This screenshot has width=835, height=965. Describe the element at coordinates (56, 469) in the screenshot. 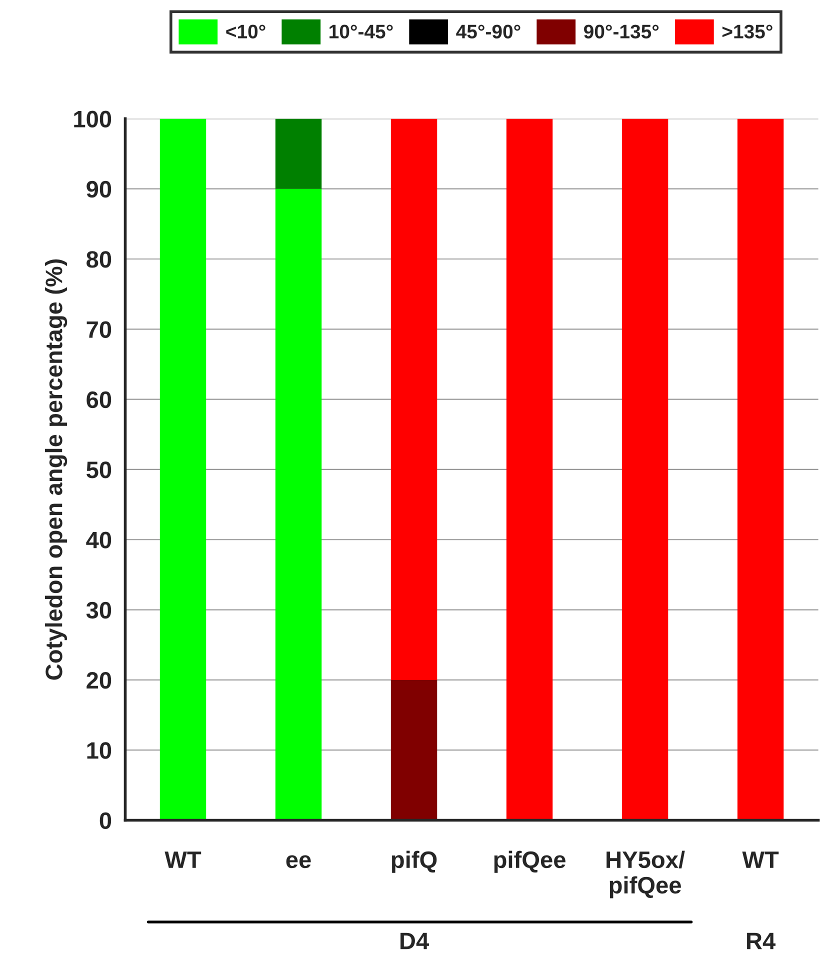

I see `y-axis-title: Cotyledon open angle percentage (%)` at that location.